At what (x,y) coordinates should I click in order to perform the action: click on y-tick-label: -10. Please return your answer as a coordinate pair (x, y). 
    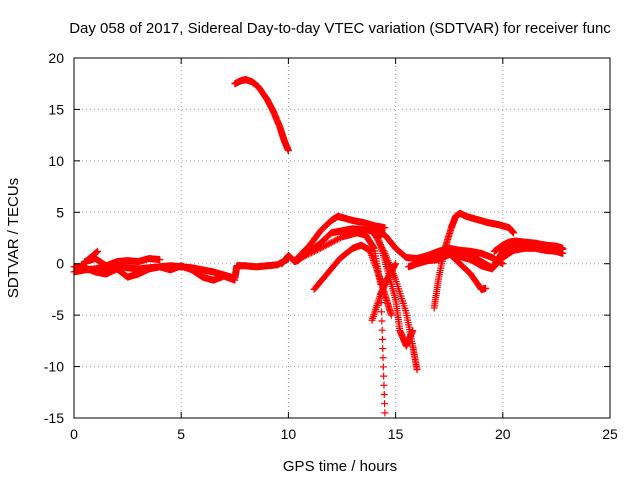
    Looking at the image, I should click on (54, 367).